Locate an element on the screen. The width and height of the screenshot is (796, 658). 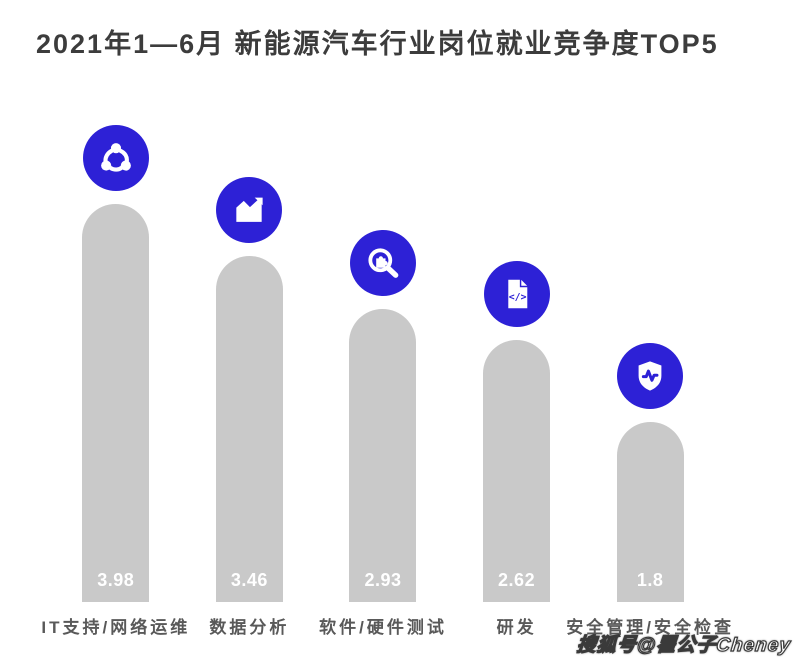
bar-value: 3.46 is located at coordinates (249, 580).